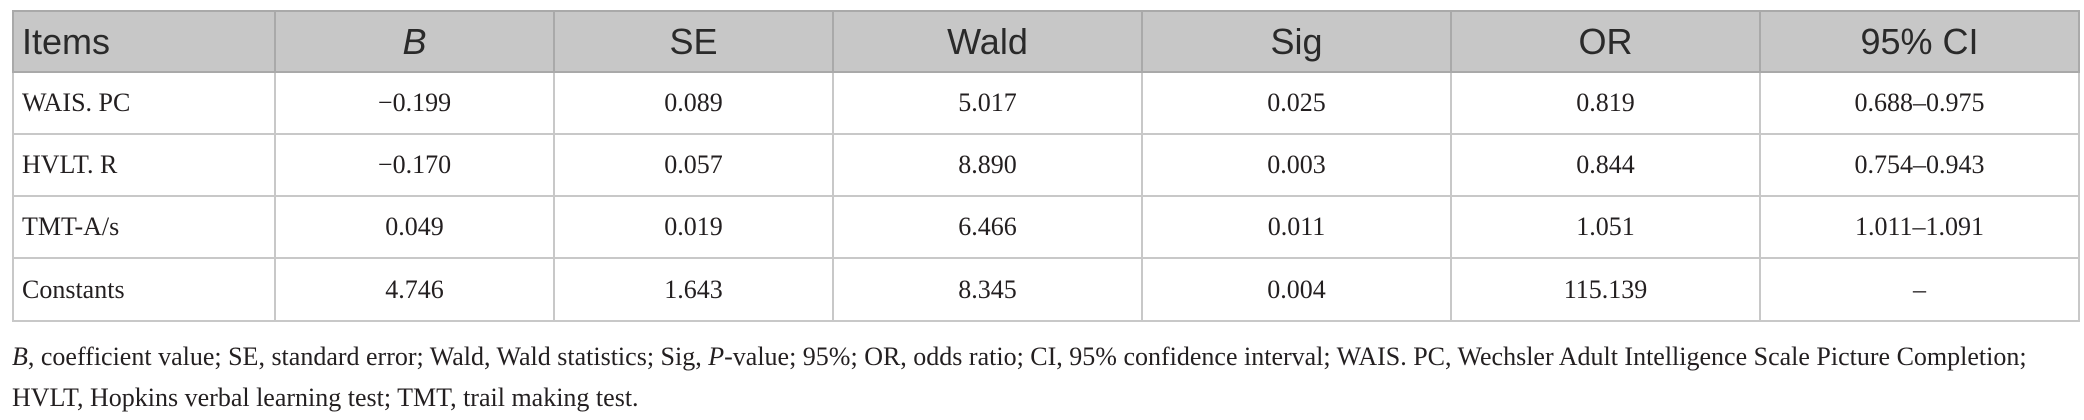 This screenshot has width=2084, height=420. What do you see at coordinates (144, 103) in the screenshot?
I see `row-label: WAIS. PC` at bounding box center [144, 103].